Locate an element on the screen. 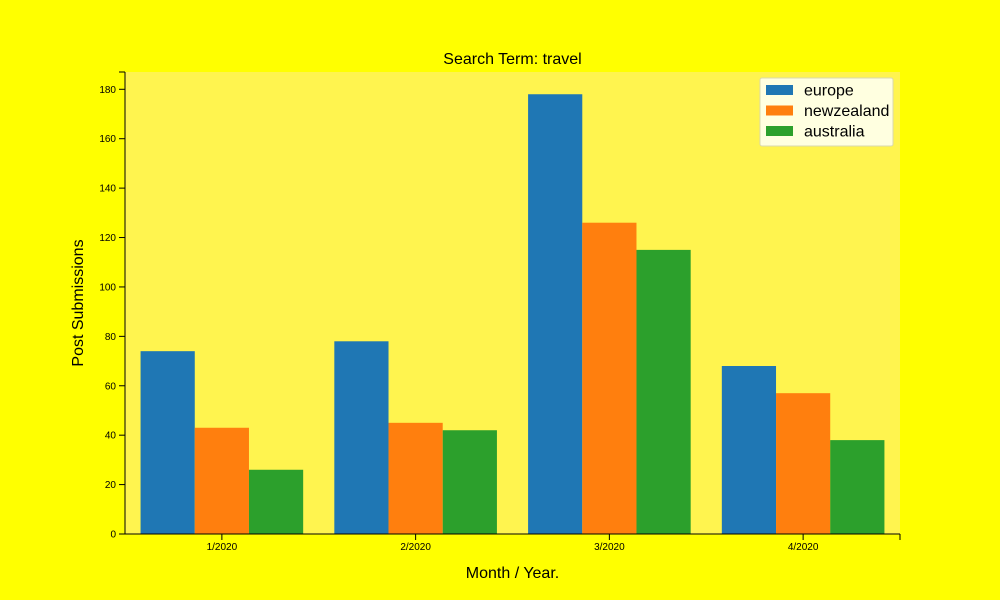  y-tick-label: 40 is located at coordinates (111, 436).